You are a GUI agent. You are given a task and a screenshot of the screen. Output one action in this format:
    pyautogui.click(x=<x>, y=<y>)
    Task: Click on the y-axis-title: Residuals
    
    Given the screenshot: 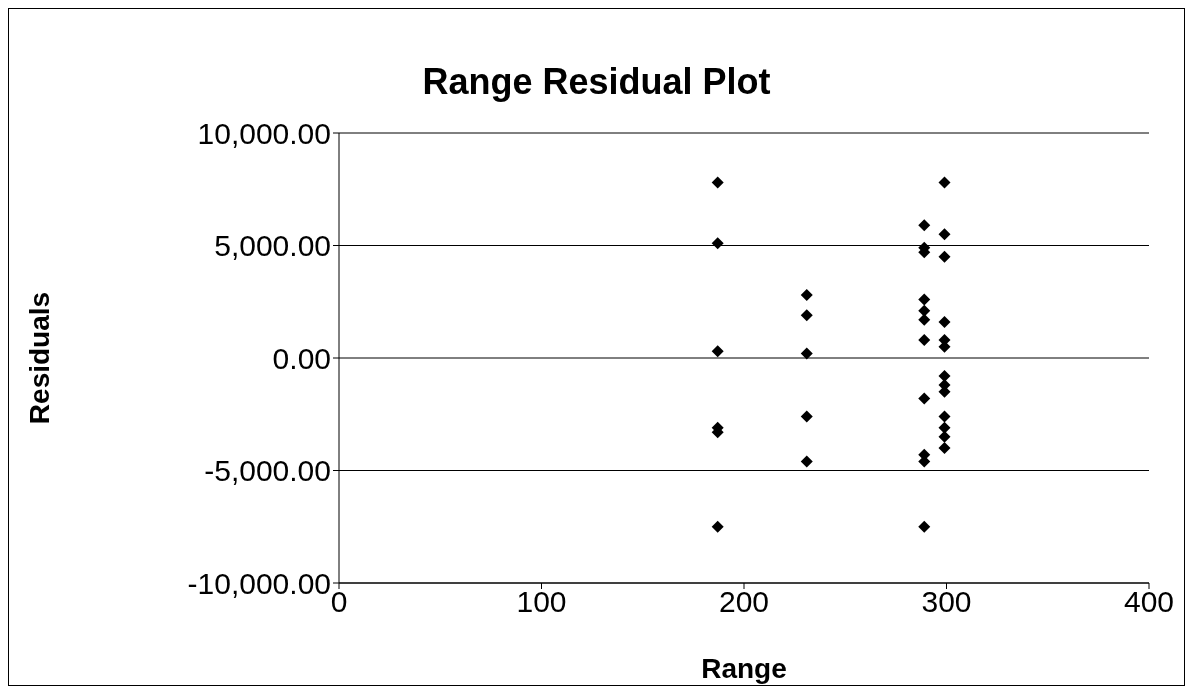 What is the action you would take?
    pyautogui.click(x=39, y=358)
    